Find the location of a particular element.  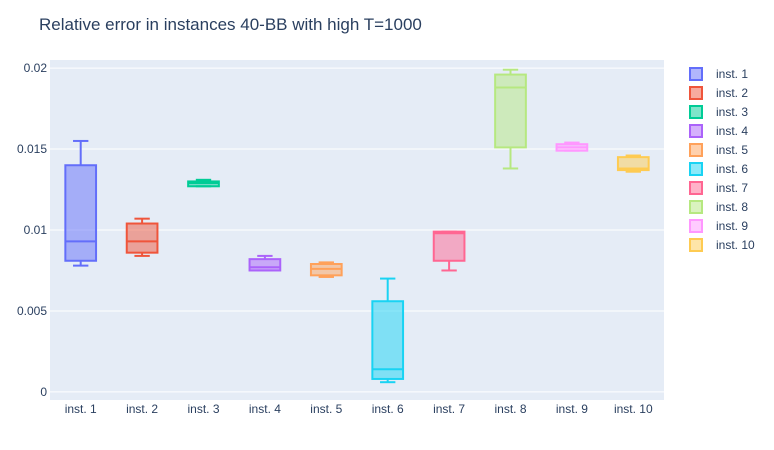

legend-label: inst. 10 is located at coordinates (735, 245).